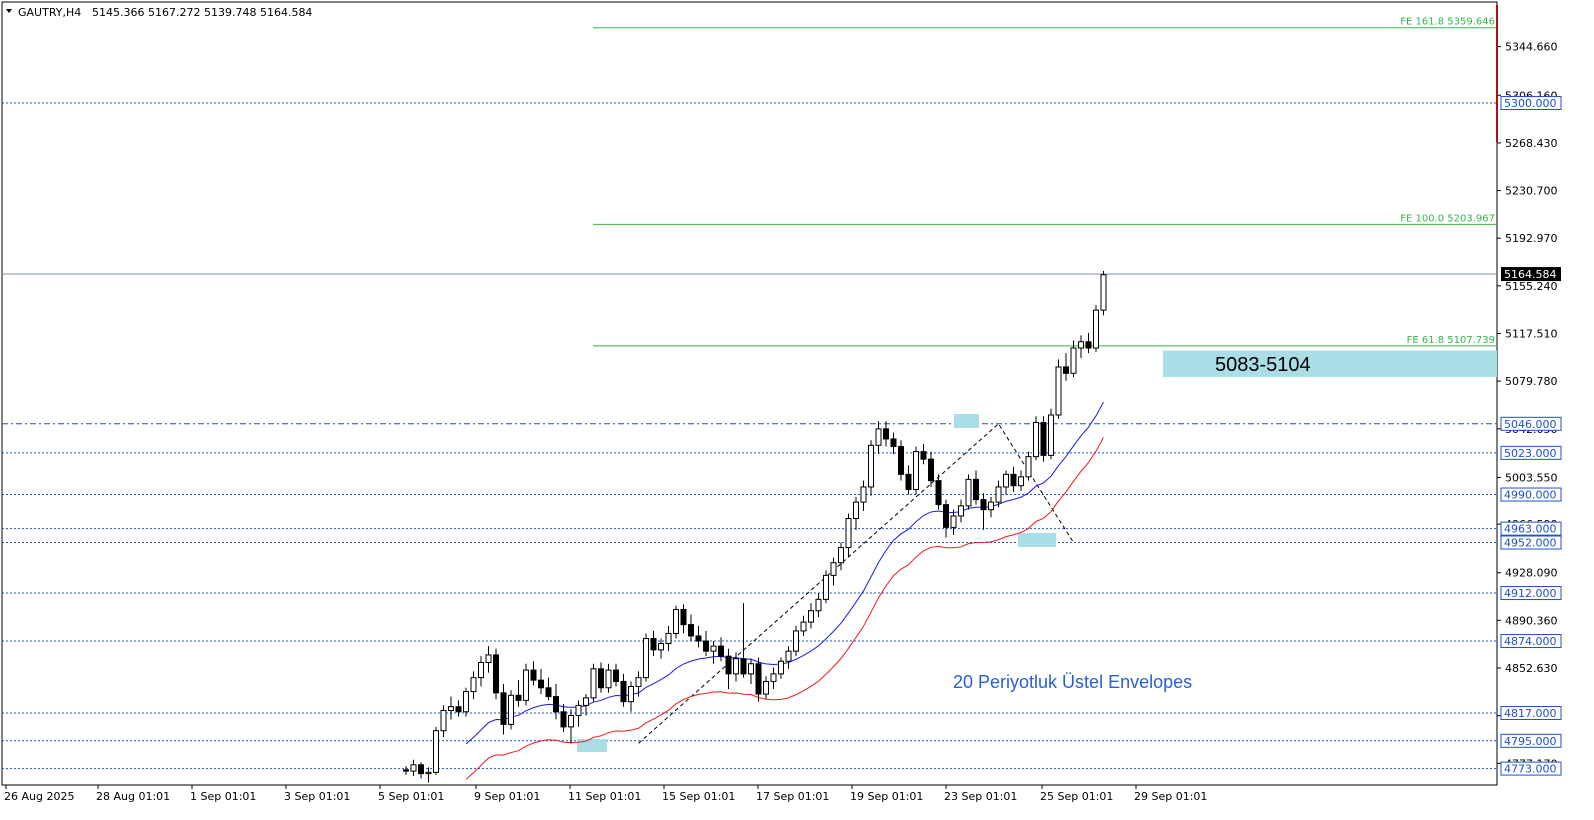  What do you see at coordinates (1531, 620) in the screenshot?
I see `price-tick-label: 4890.360` at bounding box center [1531, 620].